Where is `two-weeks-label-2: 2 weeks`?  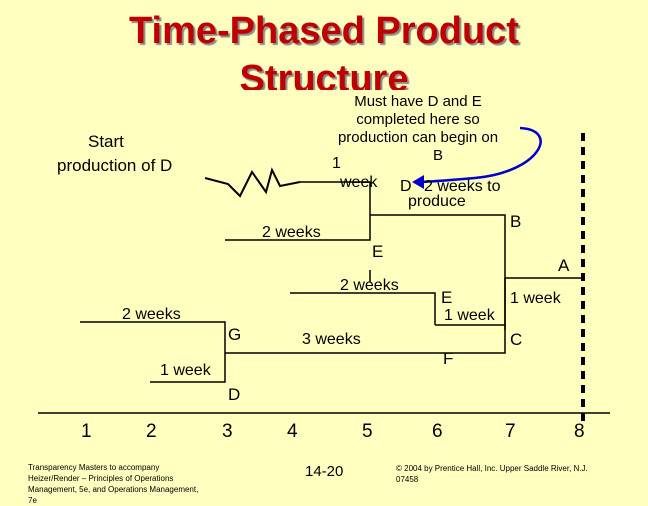 two-weeks-label-2: 2 weeks is located at coordinates (369, 285).